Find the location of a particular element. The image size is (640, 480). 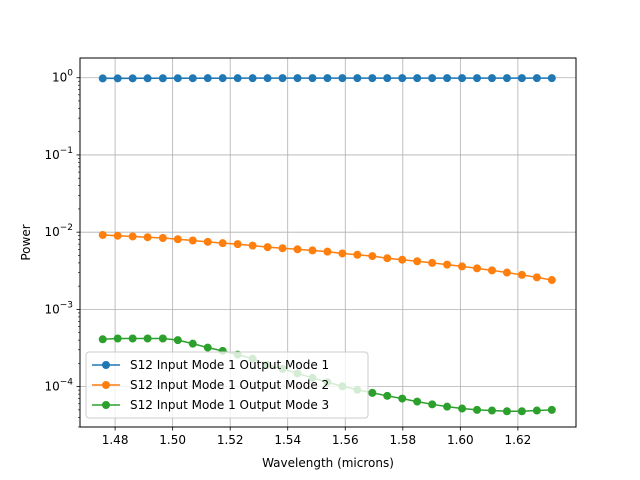

x-tick-label: 1.48 is located at coordinates (115, 440).